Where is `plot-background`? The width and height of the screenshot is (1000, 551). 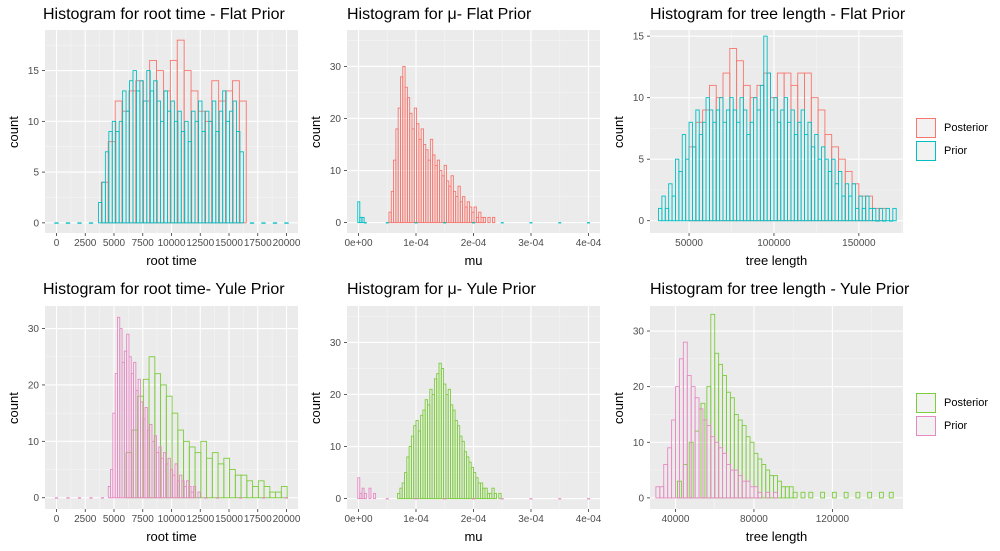 plot-background is located at coordinates (776, 131).